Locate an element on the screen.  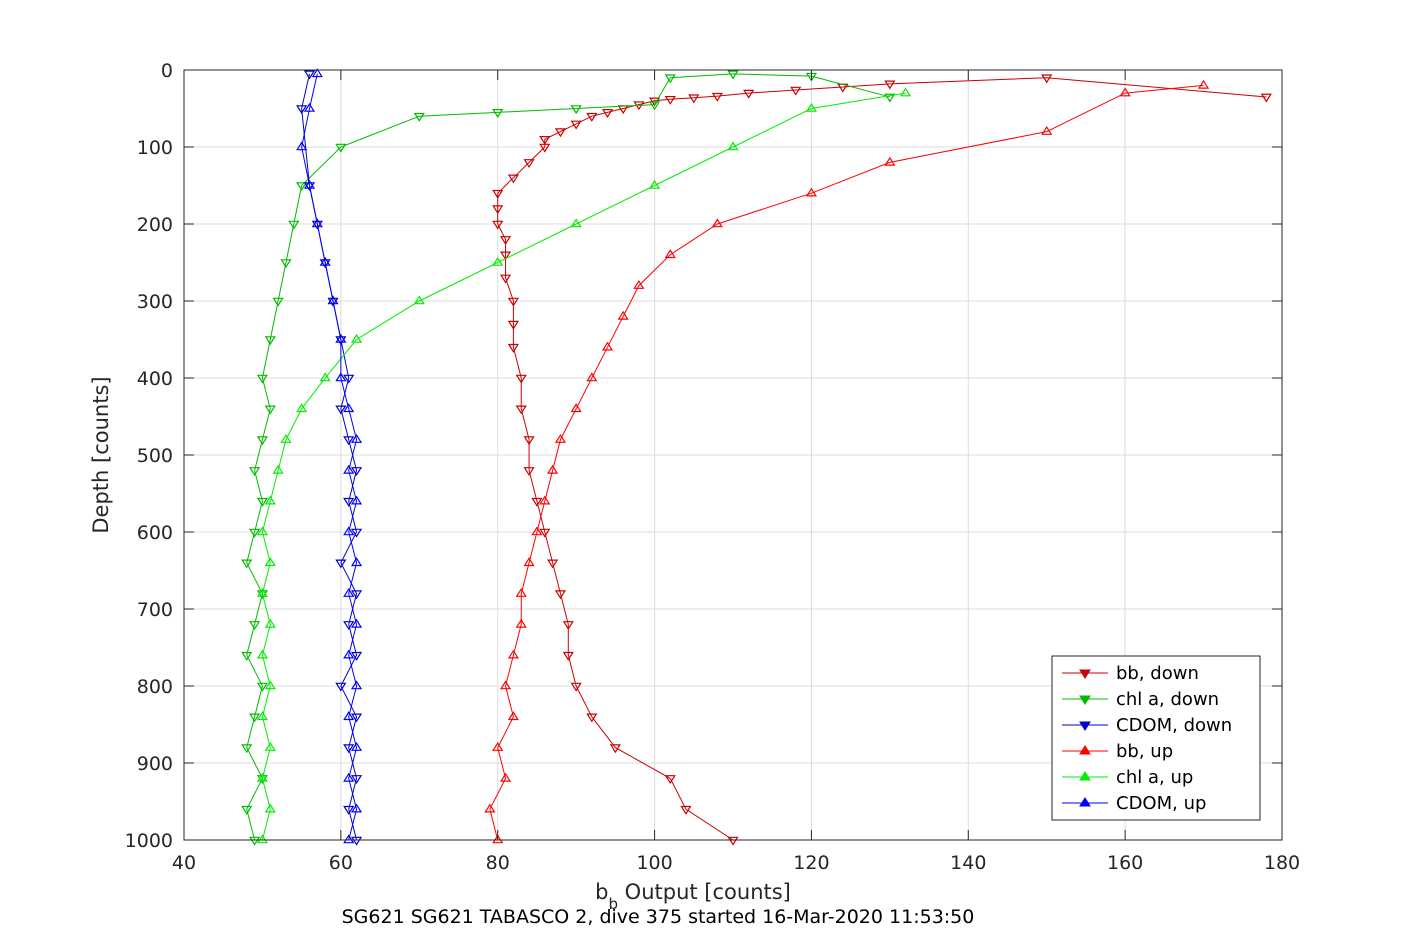
x-tick-label: 120 is located at coordinates (811, 863).